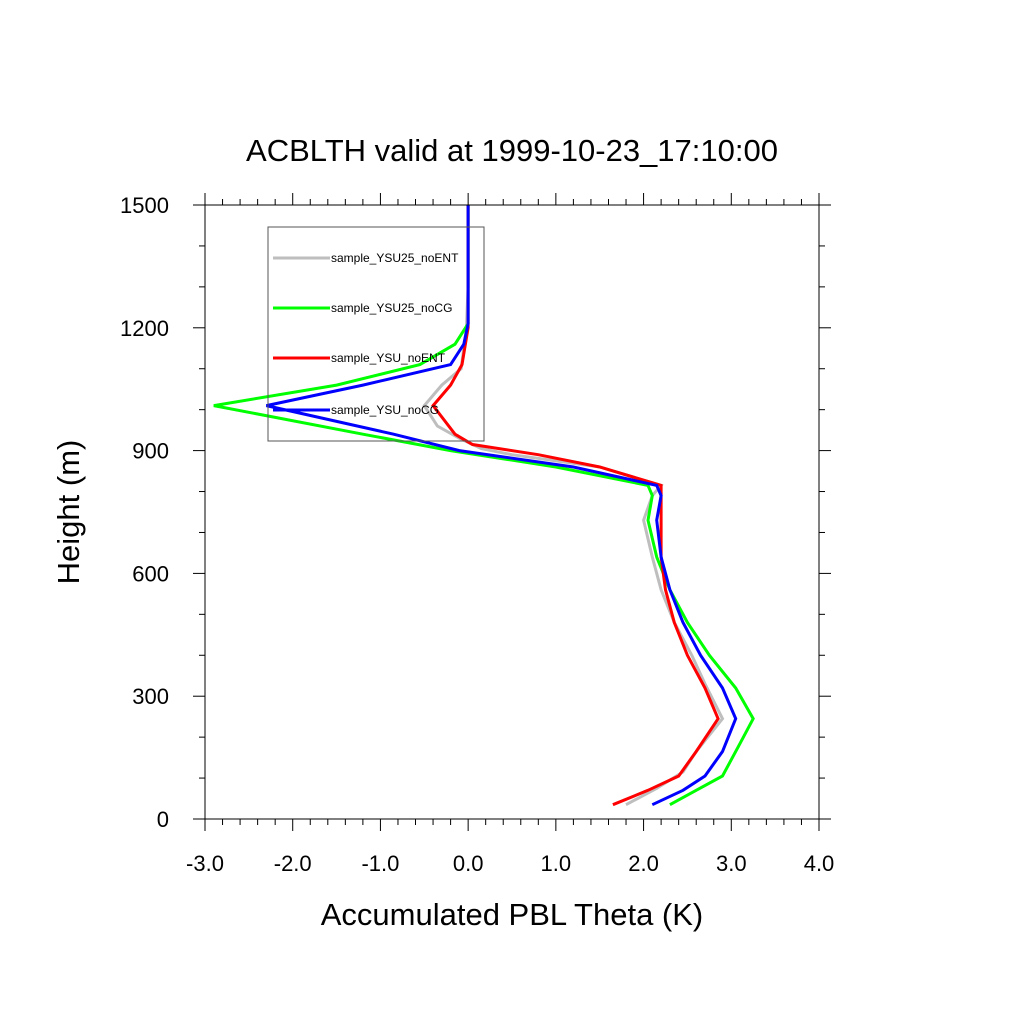 Image resolution: width=1024 pixels, height=1024 pixels. I want to click on y-tick-label: 0, so click(163, 819).